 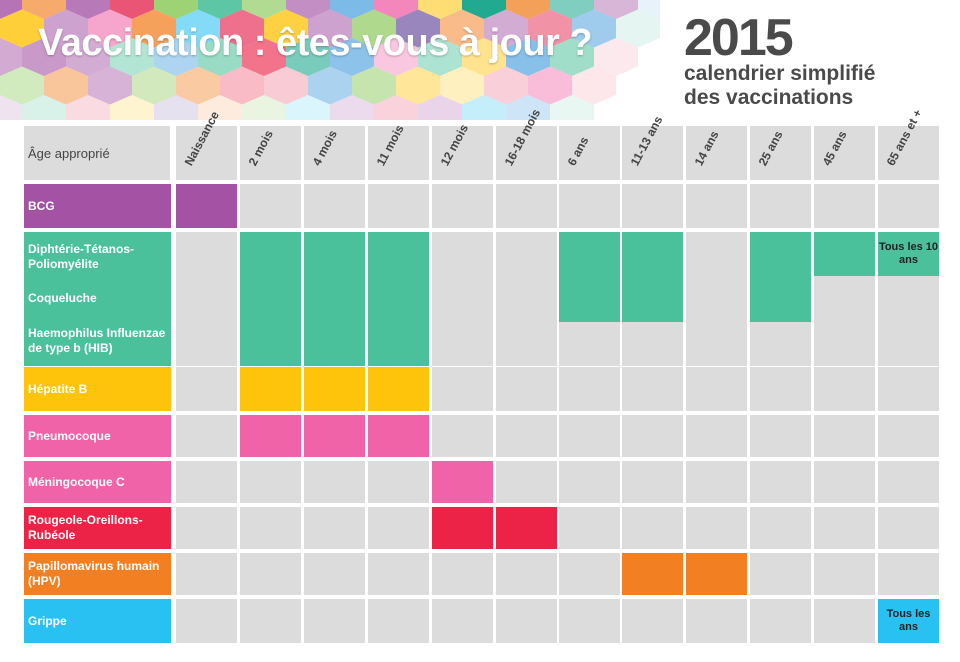 What do you see at coordinates (58, 388) in the screenshot?
I see `vaccine-name-label: Hépatite B` at bounding box center [58, 388].